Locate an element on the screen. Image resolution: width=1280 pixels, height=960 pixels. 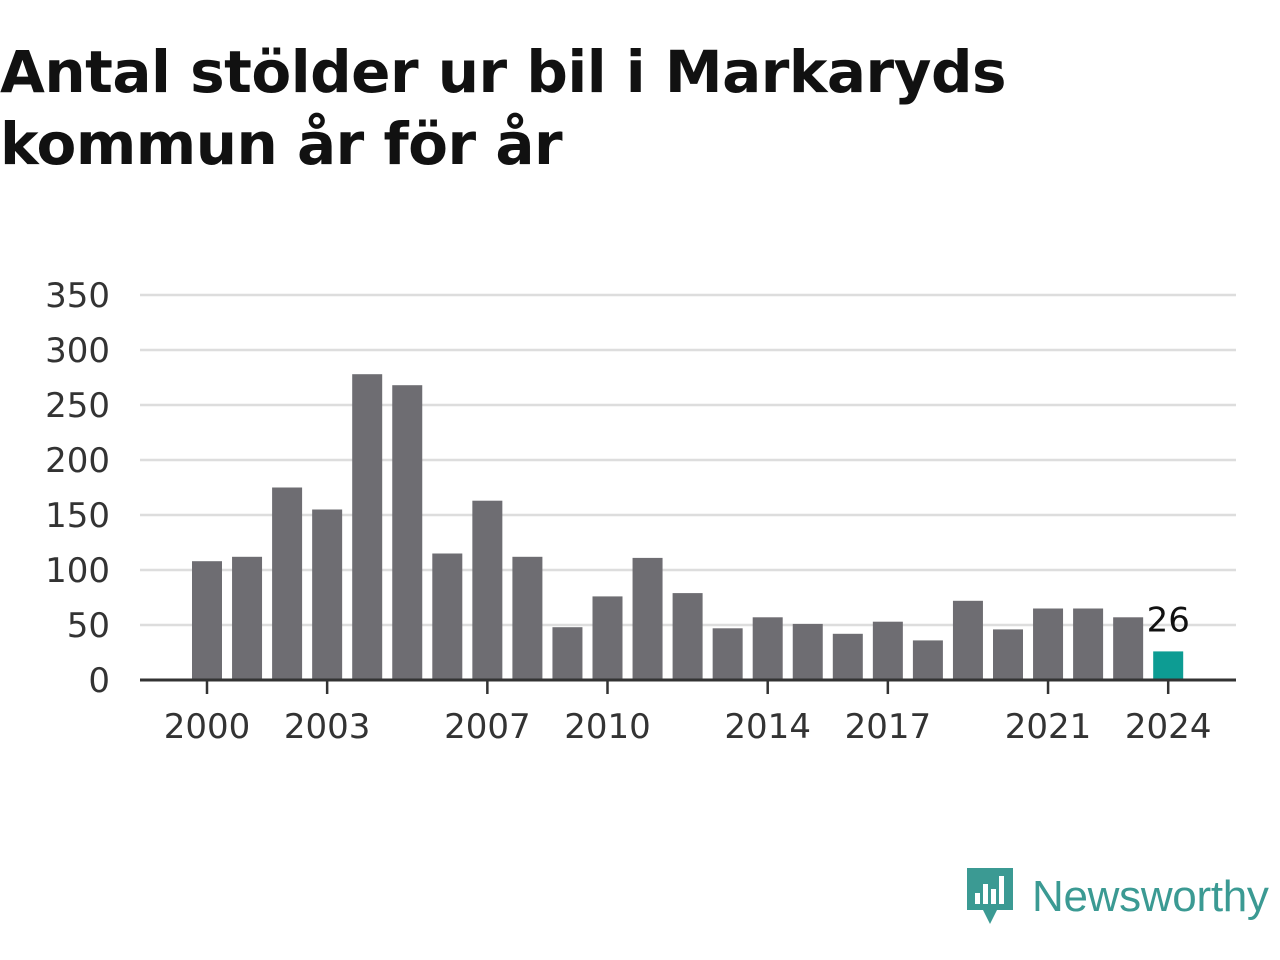
bar-2005 is located at coordinates (407, 532).